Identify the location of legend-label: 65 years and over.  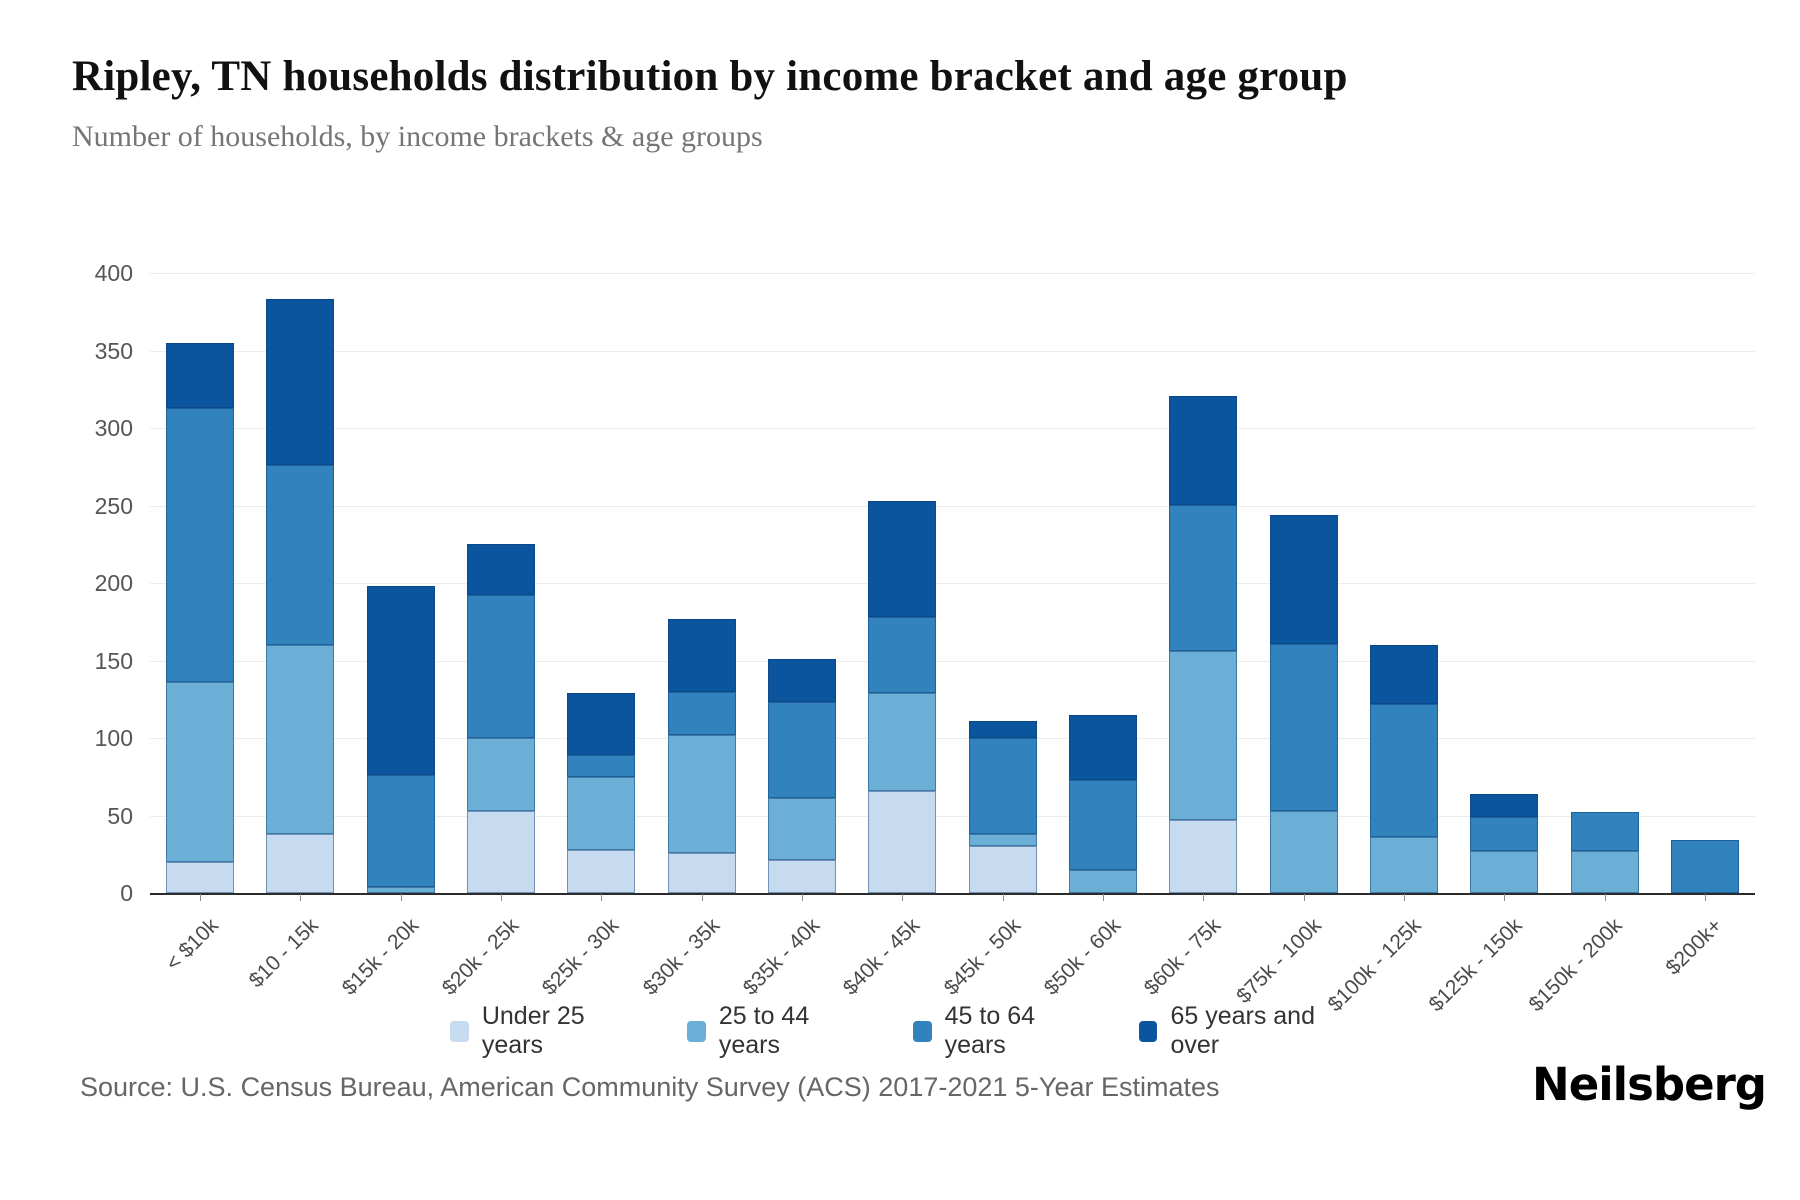
(1242, 1030).